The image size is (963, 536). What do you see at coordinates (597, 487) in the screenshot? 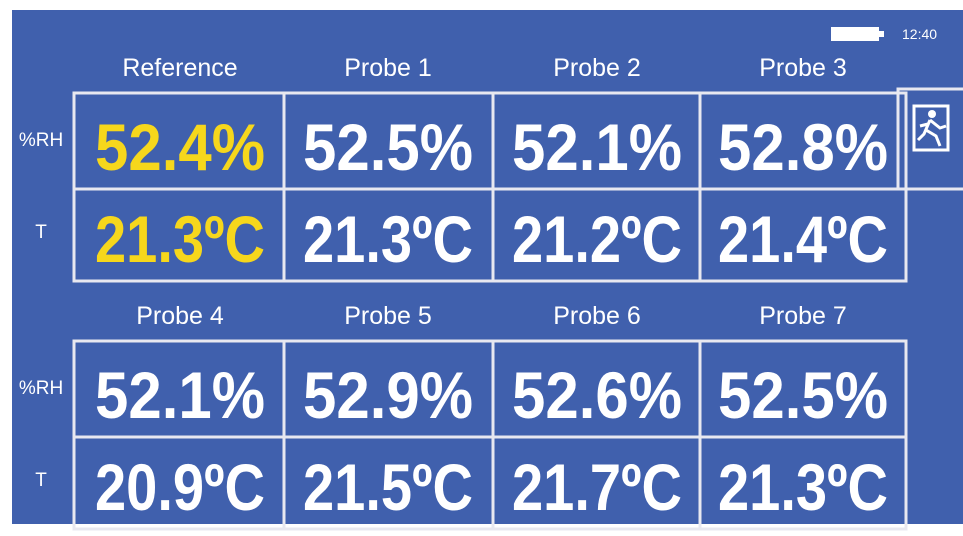
I see `reading: 21.7ºC` at bounding box center [597, 487].